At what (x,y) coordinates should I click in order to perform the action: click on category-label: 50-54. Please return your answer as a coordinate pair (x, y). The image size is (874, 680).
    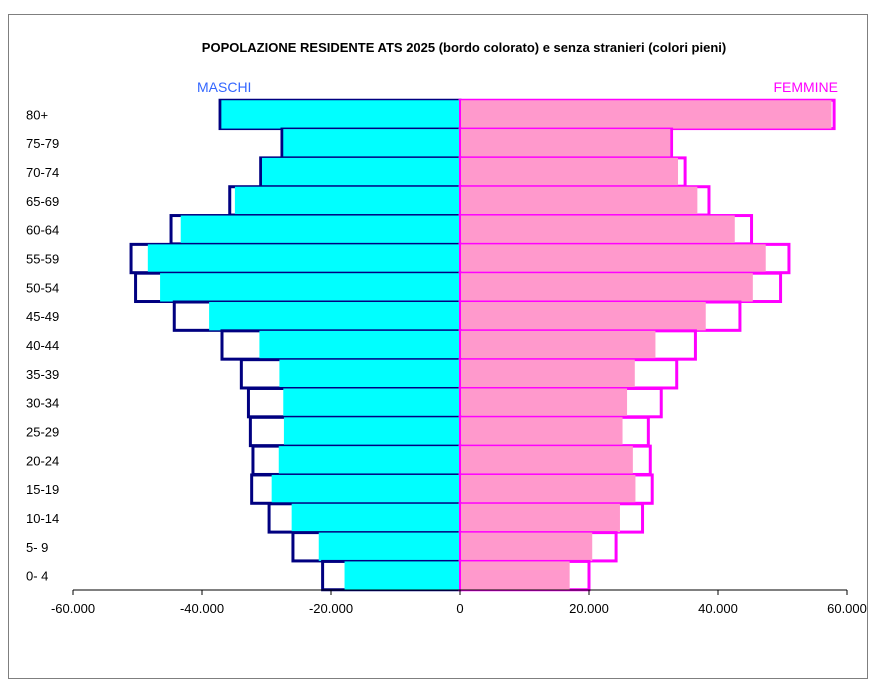
    Looking at the image, I should click on (42, 287).